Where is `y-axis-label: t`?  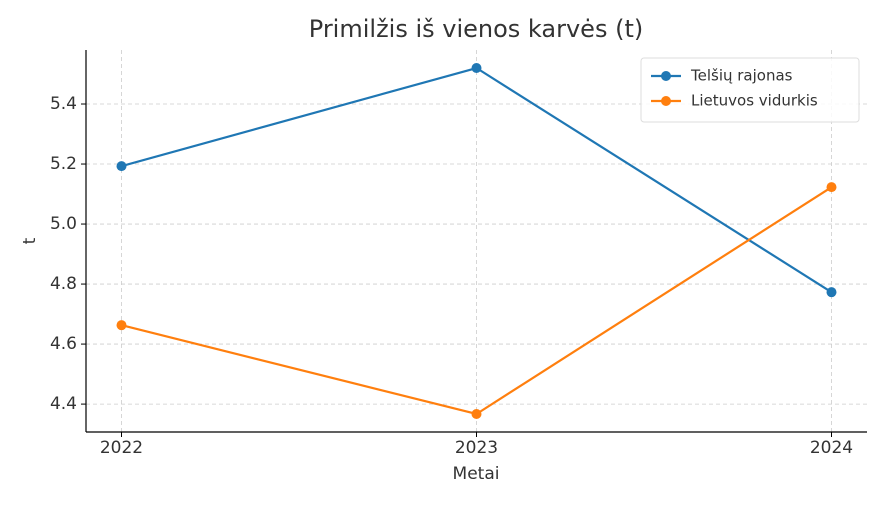
y-axis-label: t is located at coordinates (30, 240).